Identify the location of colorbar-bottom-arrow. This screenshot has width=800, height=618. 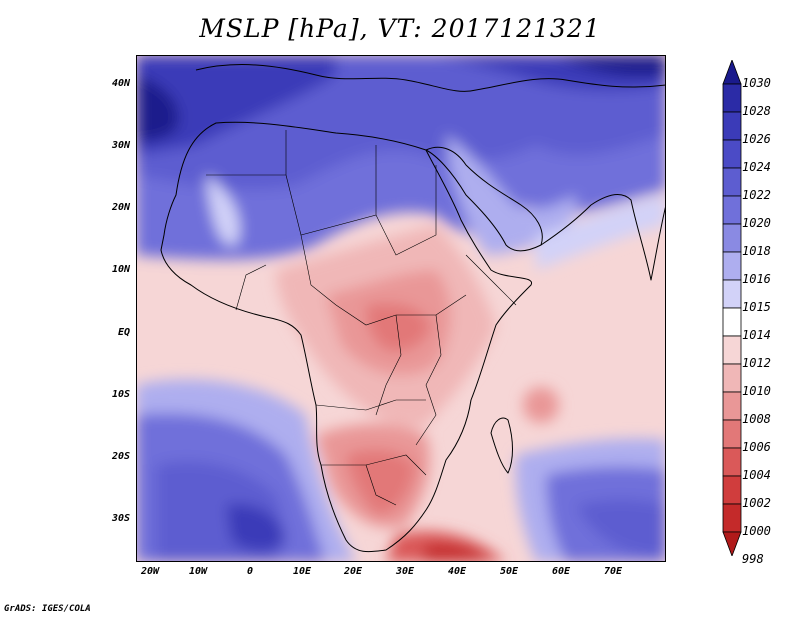
(732, 543).